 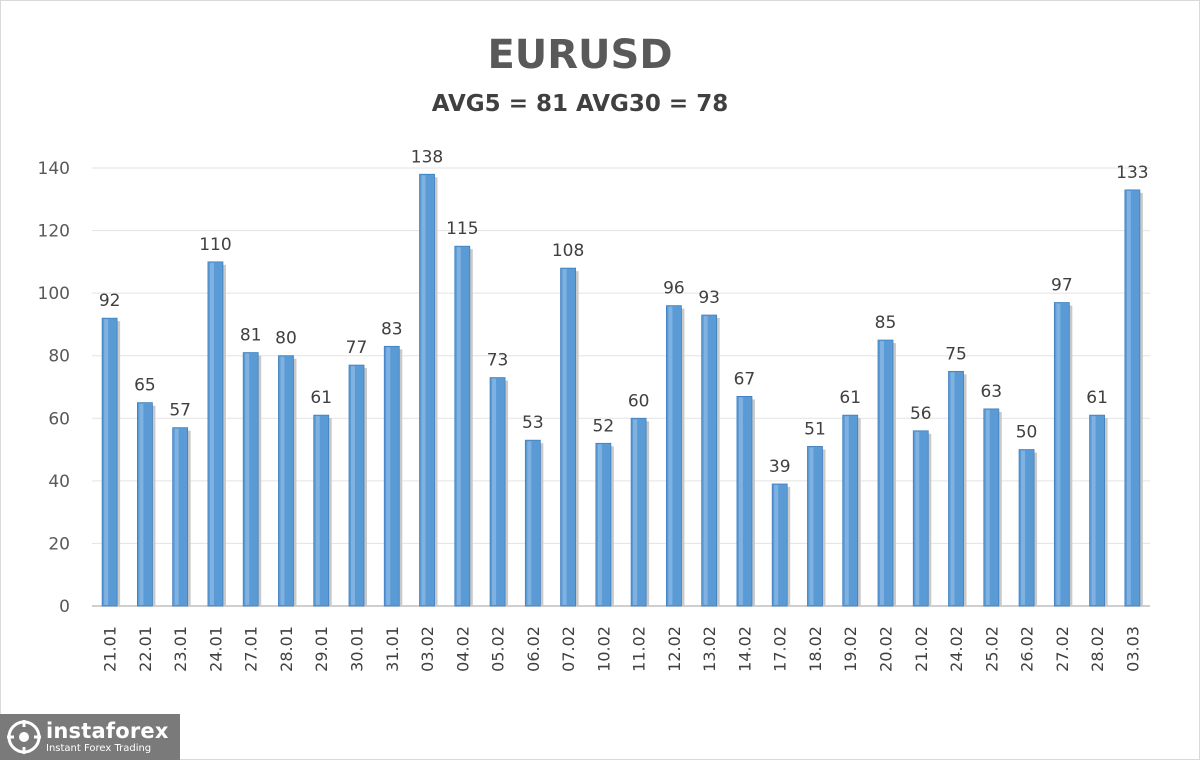 What do you see at coordinates (568, 251) in the screenshot?
I see `data-label: 108` at bounding box center [568, 251].